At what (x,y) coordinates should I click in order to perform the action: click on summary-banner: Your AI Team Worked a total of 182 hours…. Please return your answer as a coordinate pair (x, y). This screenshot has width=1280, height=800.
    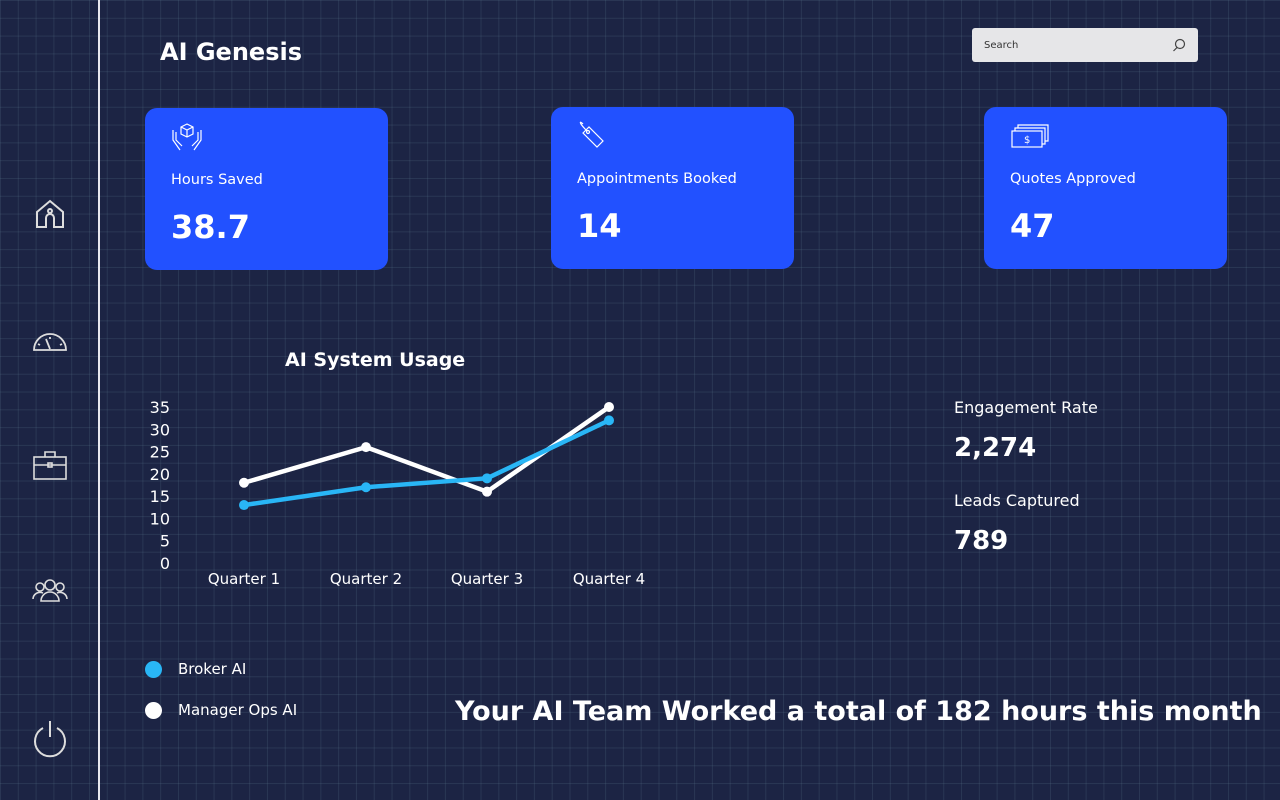
    Looking at the image, I should click on (858, 711).